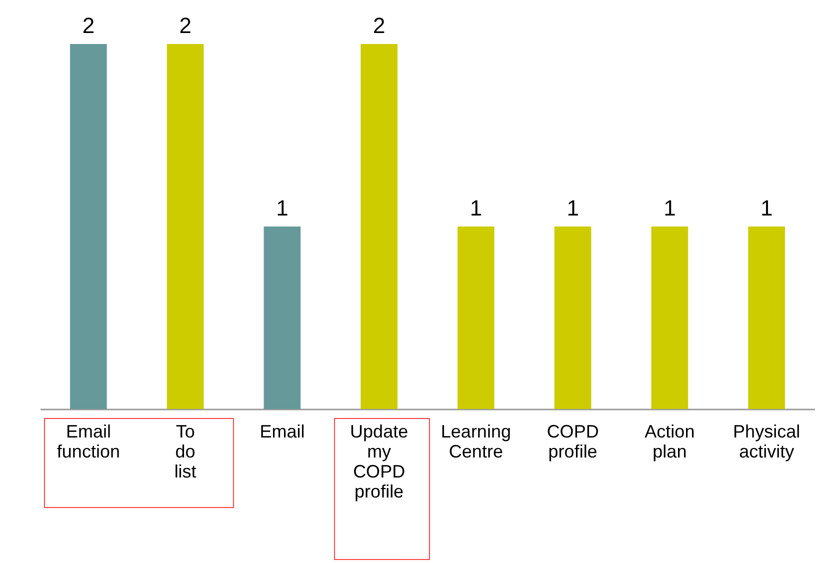 Image resolution: width=819 pixels, height=563 pixels. What do you see at coordinates (669, 442) in the screenshot?
I see `x-tick-label: Action plan` at bounding box center [669, 442].